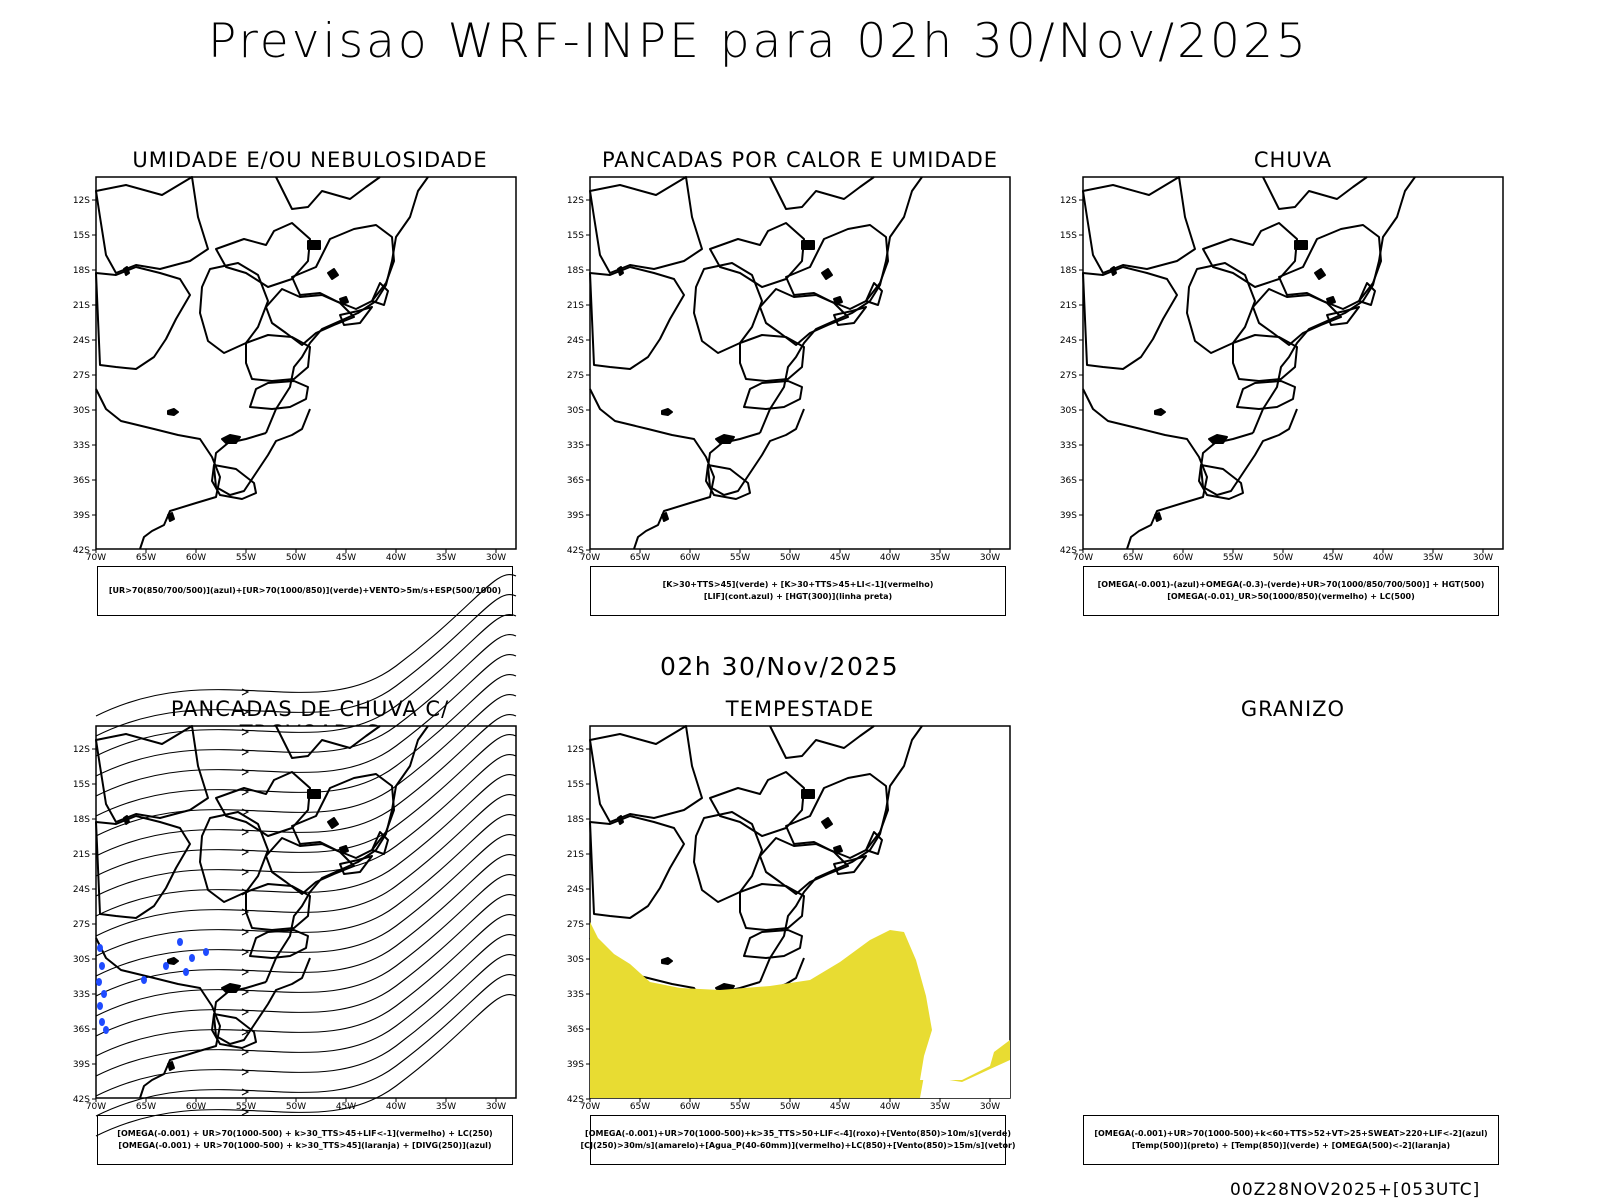 This screenshot has height=1200, width=1600. I want to click on border-mg, so click(343, 267).